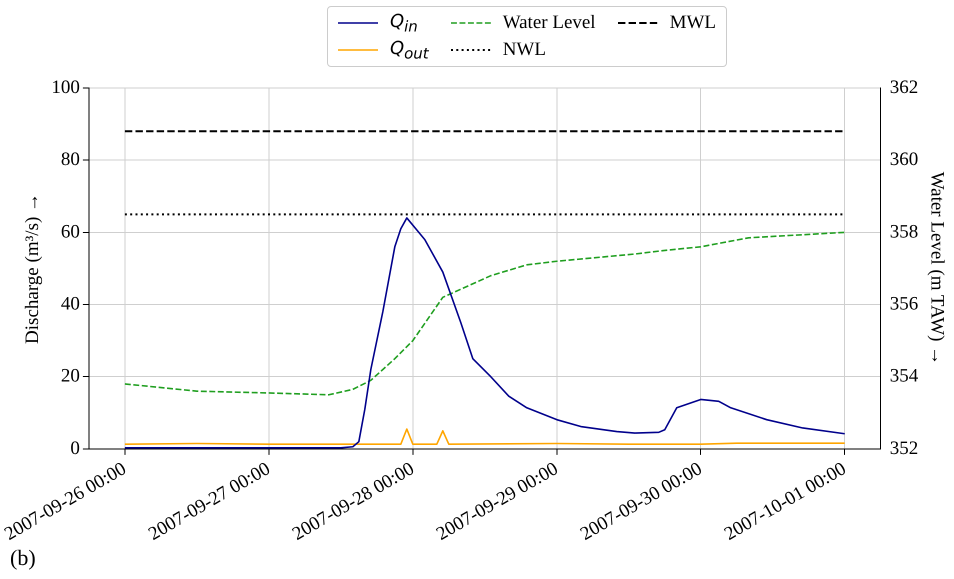 This screenshot has height=579, width=954. What do you see at coordinates (70, 159) in the screenshot?
I see `y-tick-label: 80` at bounding box center [70, 159].